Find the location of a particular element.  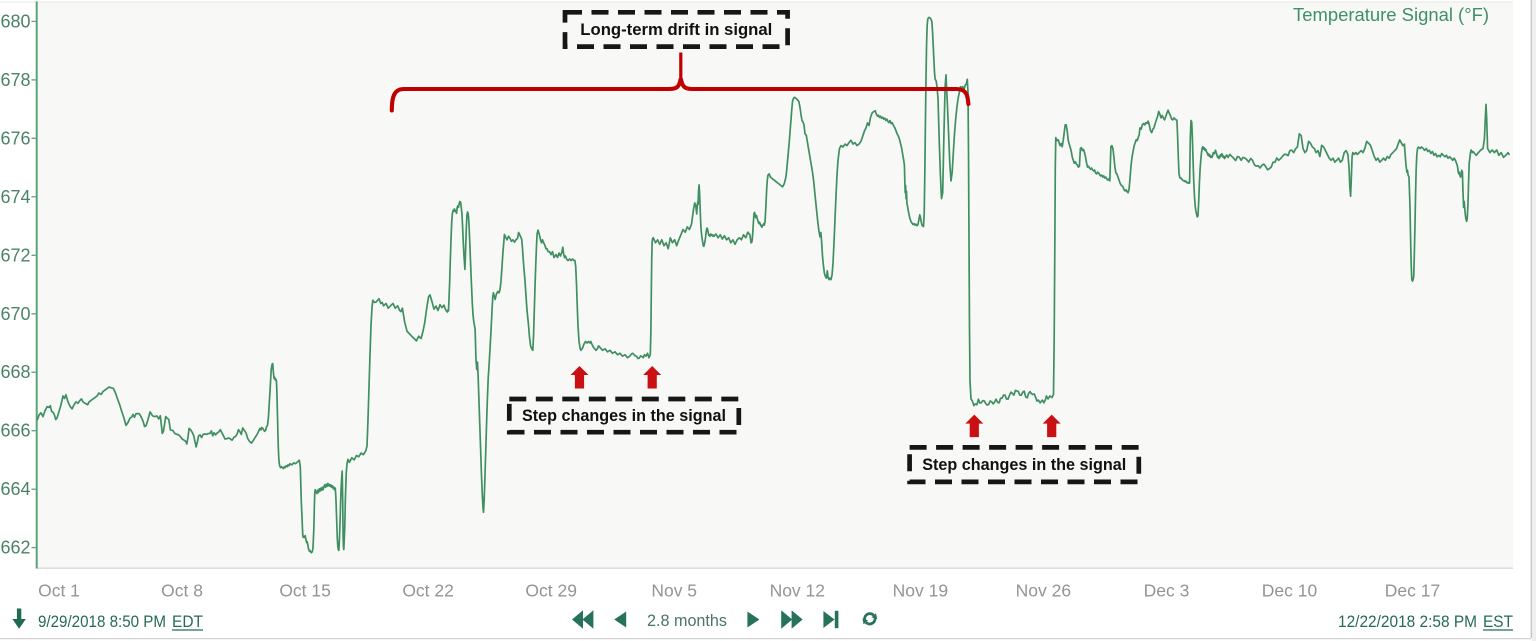

svg-text: 9/29/2018 8:50 PM is located at coordinates (102, 621).